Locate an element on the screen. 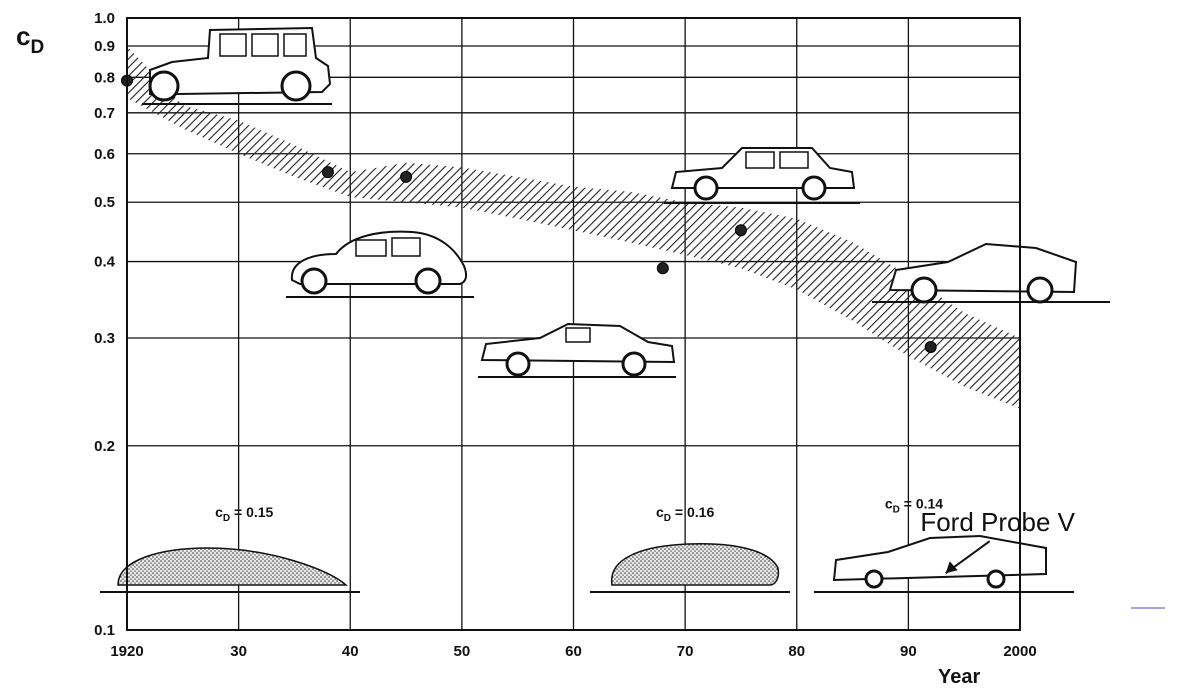 The width and height of the screenshot is (1201, 690). callout: Ford Probe V is located at coordinates (998, 541).